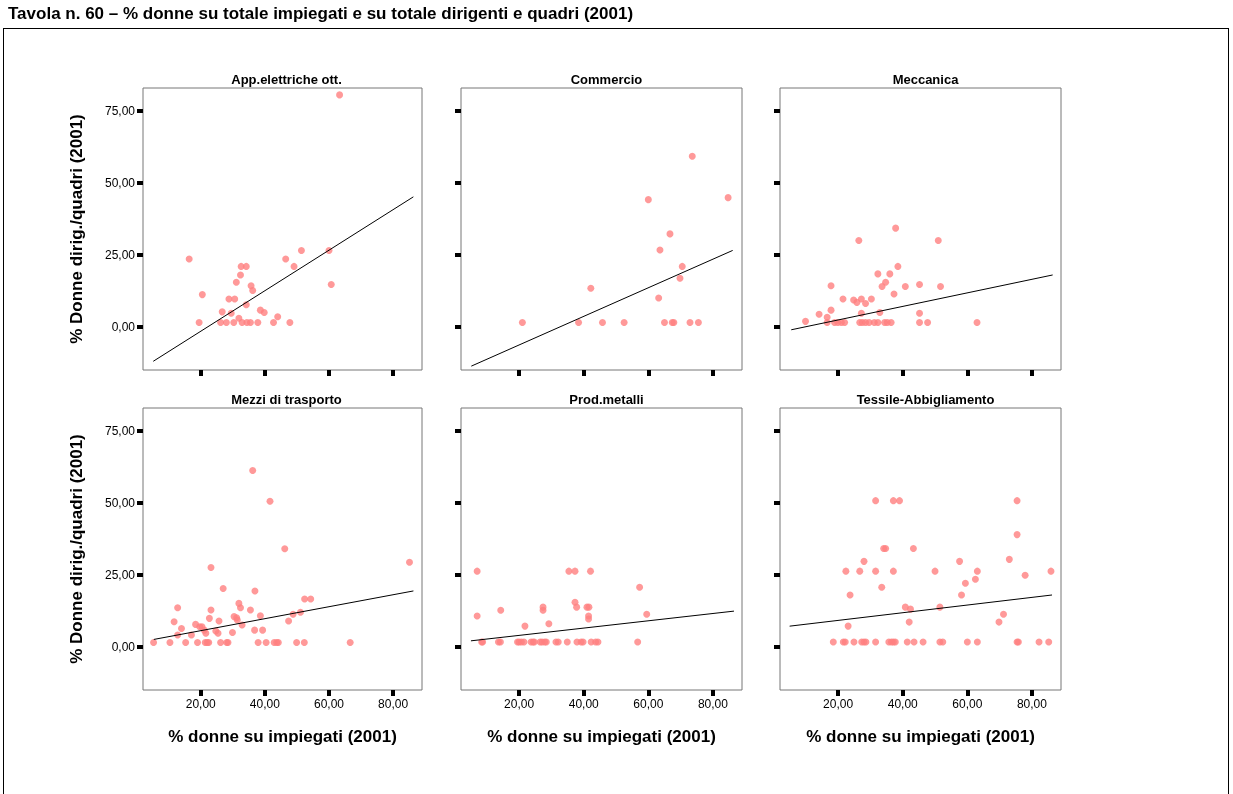 This screenshot has width=1233, height=794. Describe the element at coordinates (321, 14) in the screenshot. I see `text: Tavola n. 60 – % donne su totale impiegati e su totale dirigenti e quadri (2001)` at that location.